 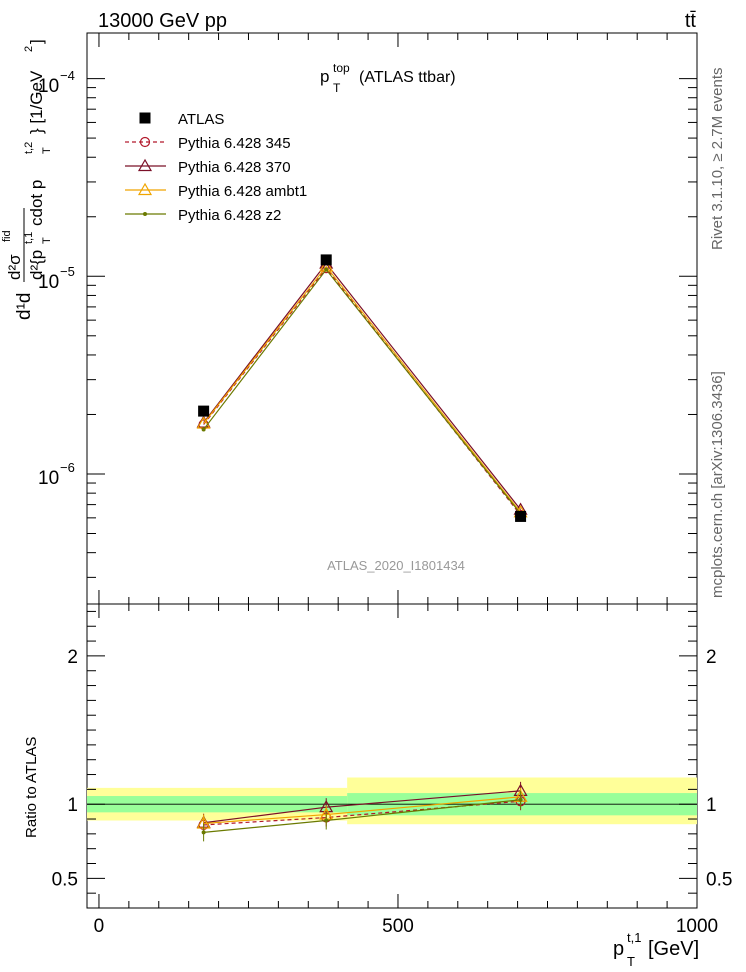 What do you see at coordinates (229, 215) in the screenshot?
I see `legend-entry: Pythia 6.428 z2` at bounding box center [229, 215].